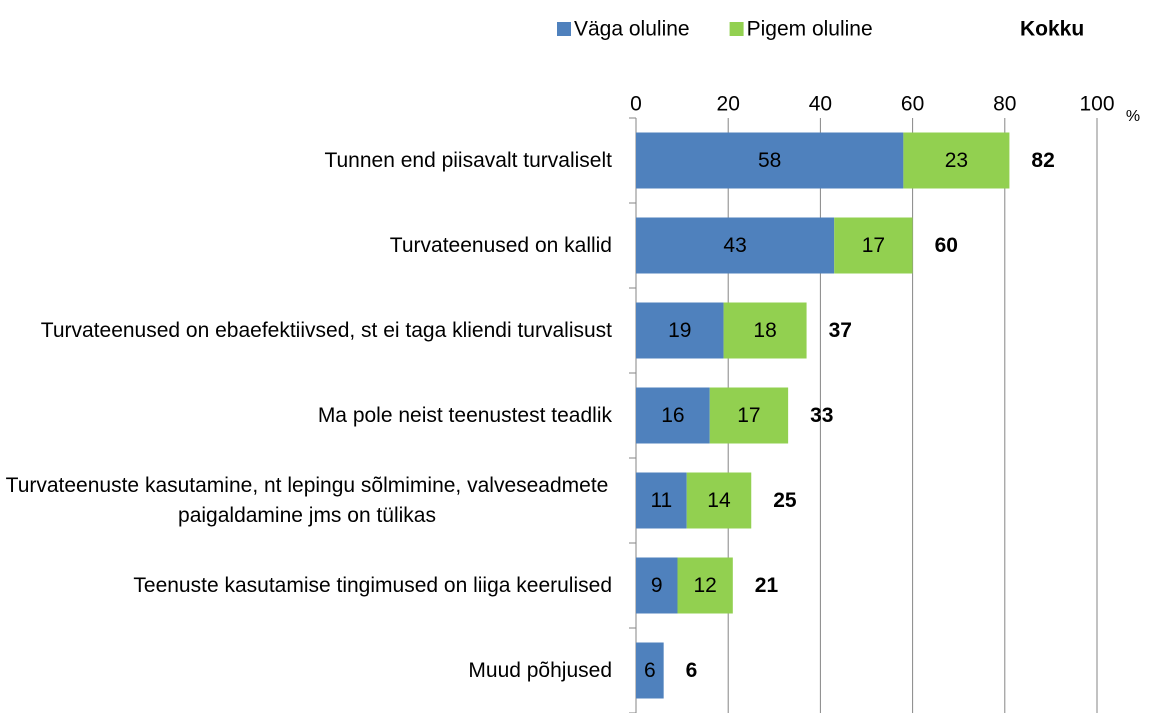 Image resolution: width=1150 pixels, height=713 pixels. What do you see at coordinates (540, 670) in the screenshot?
I see `y-tick-text: Muud põhjused` at bounding box center [540, 670].